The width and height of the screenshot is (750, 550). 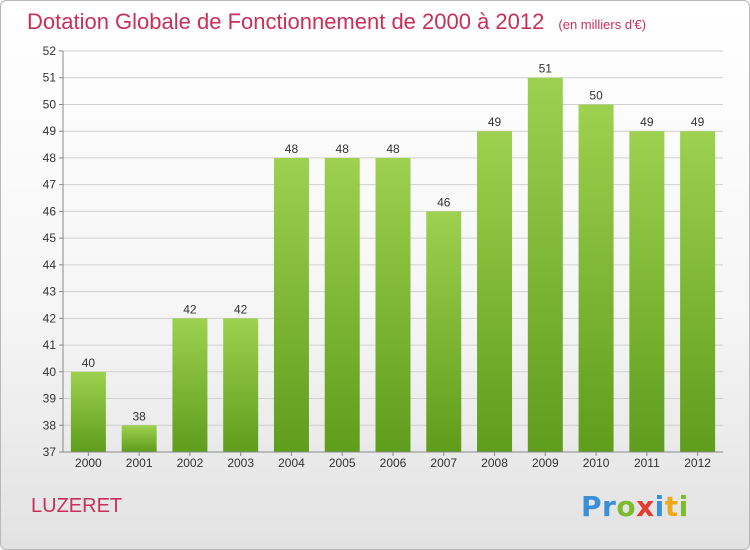 I want to click on bar-2011, so click(x=647, y=291).